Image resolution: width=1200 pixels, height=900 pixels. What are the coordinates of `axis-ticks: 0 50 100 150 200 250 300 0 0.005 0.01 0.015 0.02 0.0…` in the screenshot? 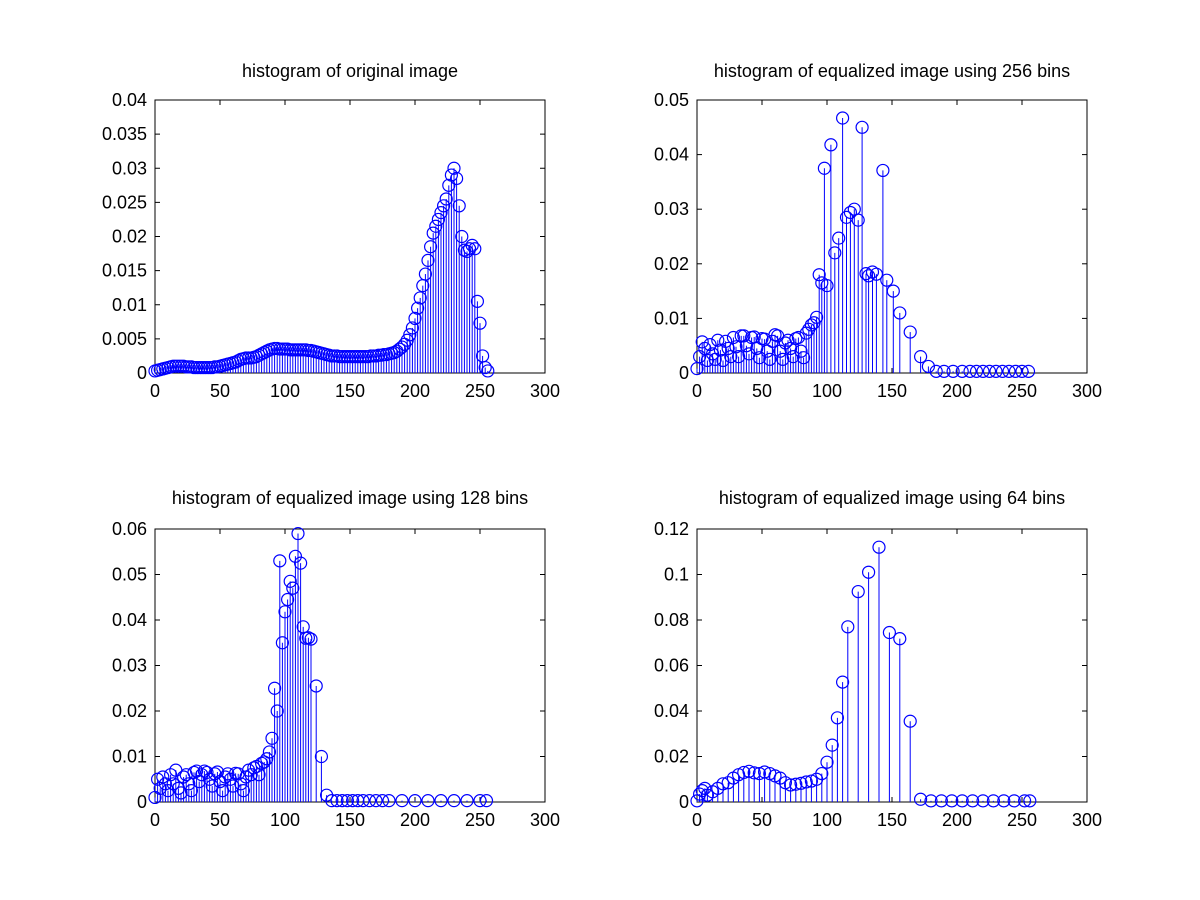 It's located at (331, 245).